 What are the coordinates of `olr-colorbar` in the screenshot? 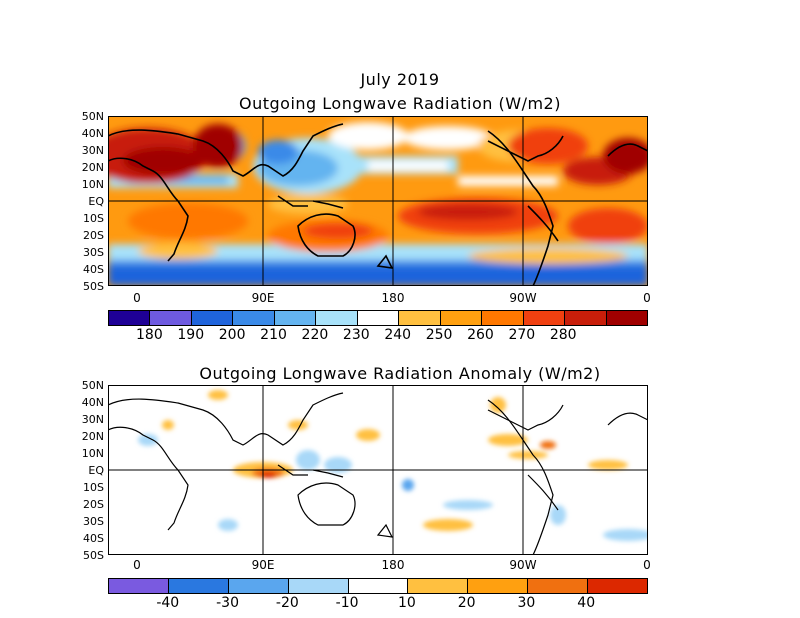 It's located at (378, 318).